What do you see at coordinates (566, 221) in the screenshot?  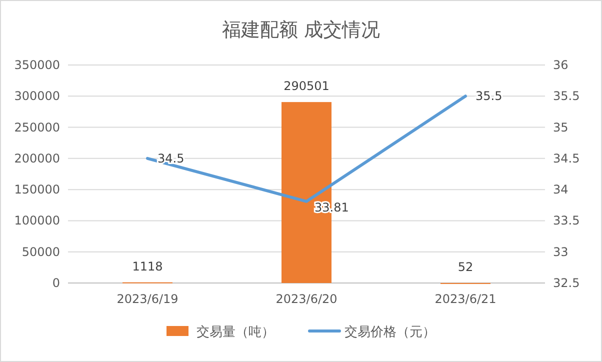 I see `y2-tick-label: 33.5` at bounding box center [566, 221].